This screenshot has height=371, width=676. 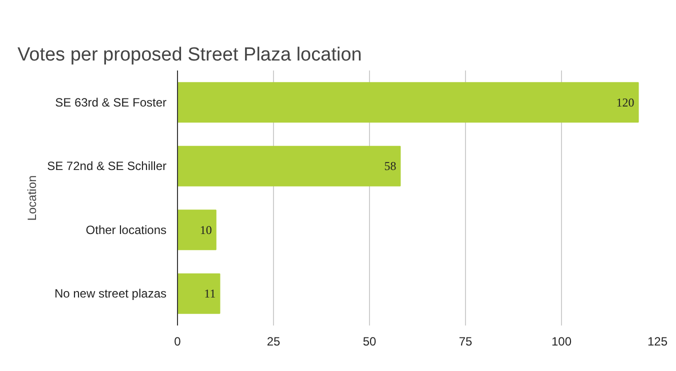 What do you see at coordinates (465, 341) in the screenshot?
I see `x-tick-label: 75` at bounding box center [465, 341].